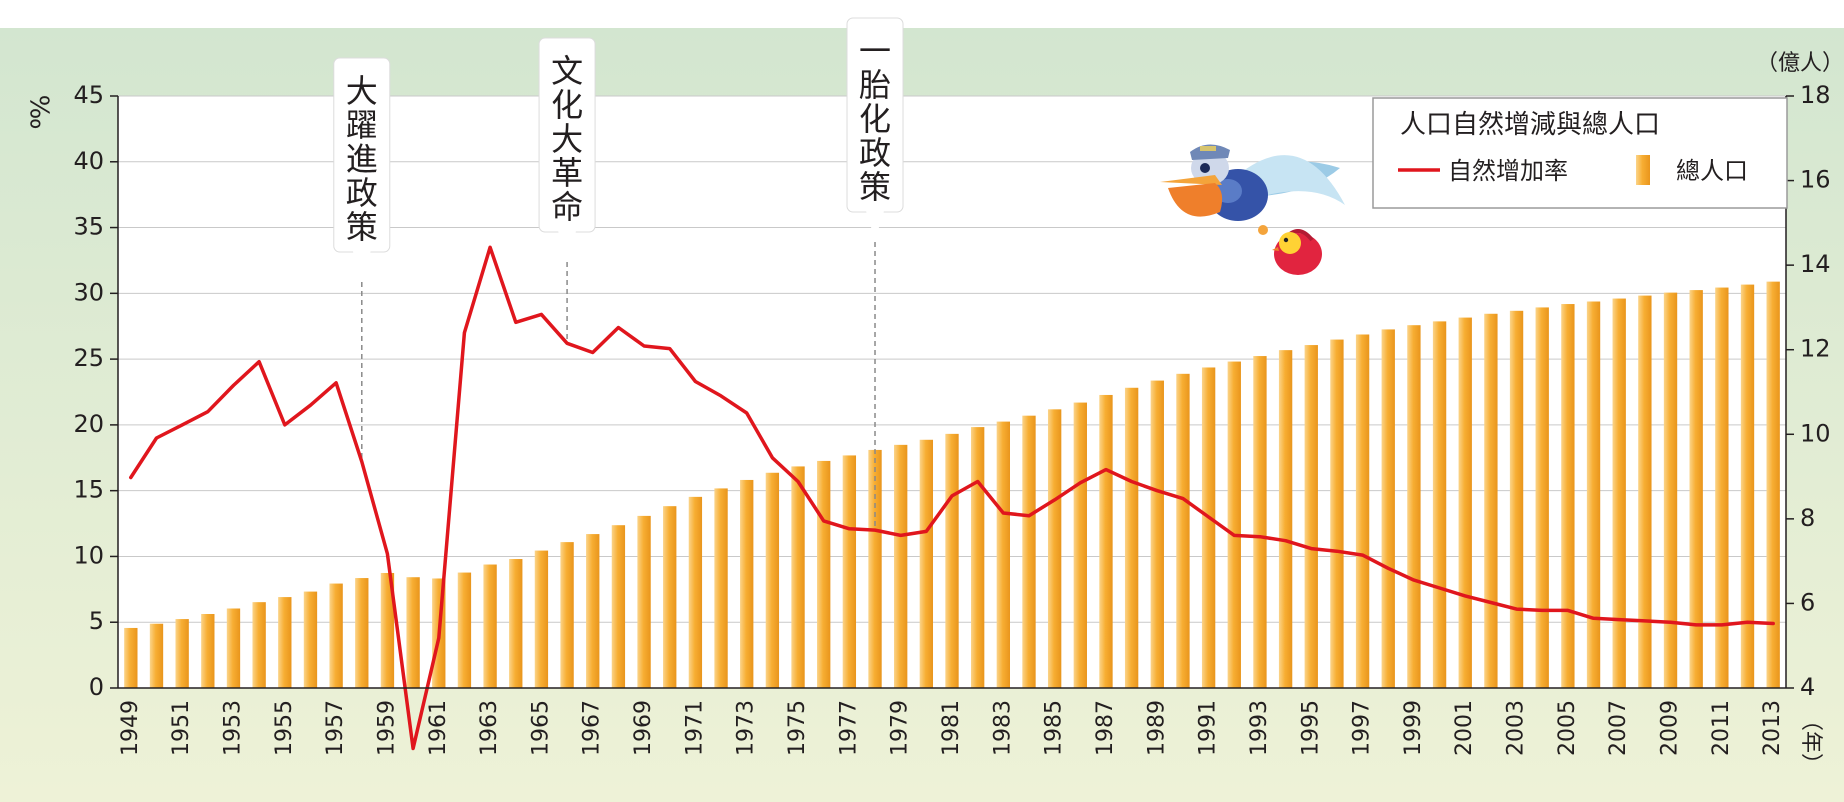  Describe the element at coordinates (1156, 728) in the screenshot. I see `x-tick-label: 1989` at that location.